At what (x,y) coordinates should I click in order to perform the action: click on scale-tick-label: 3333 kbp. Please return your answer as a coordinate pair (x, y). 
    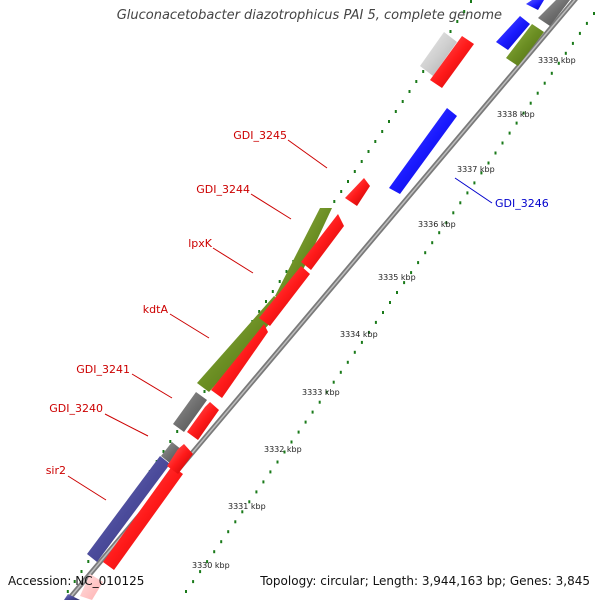
    Looking at the image, I should click on (321, 392).